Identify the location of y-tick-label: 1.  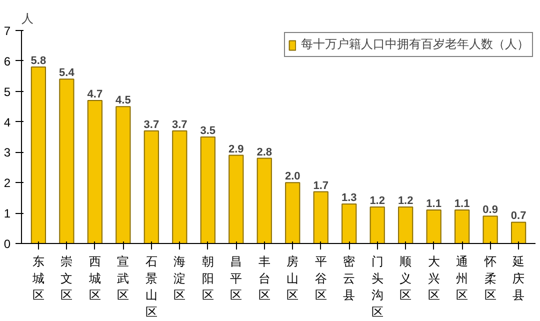
(7, 213).